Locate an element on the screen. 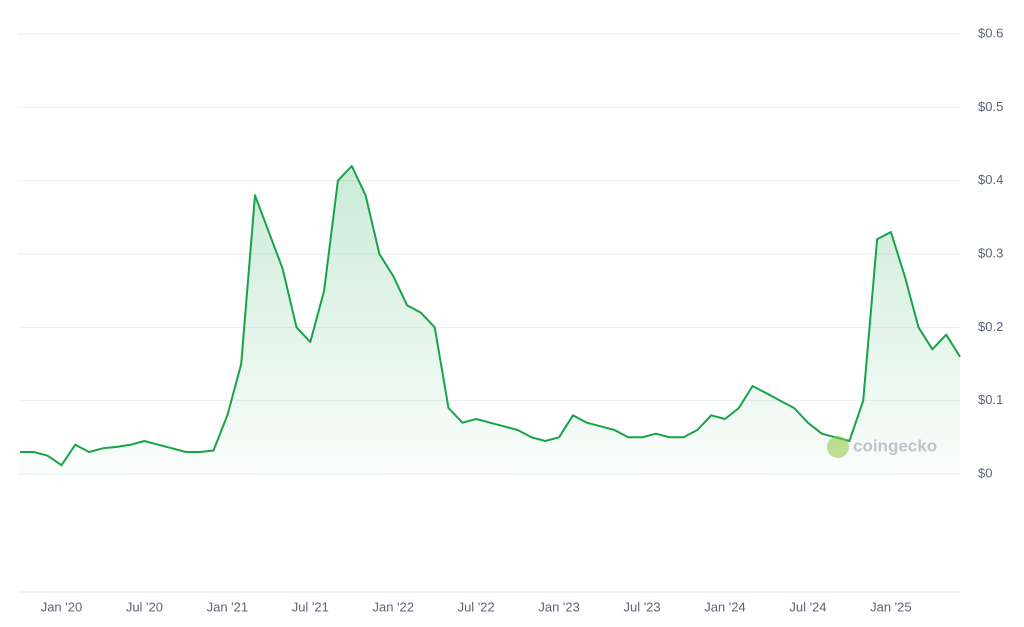  watermark-logo is located at coordinates (838, 447).